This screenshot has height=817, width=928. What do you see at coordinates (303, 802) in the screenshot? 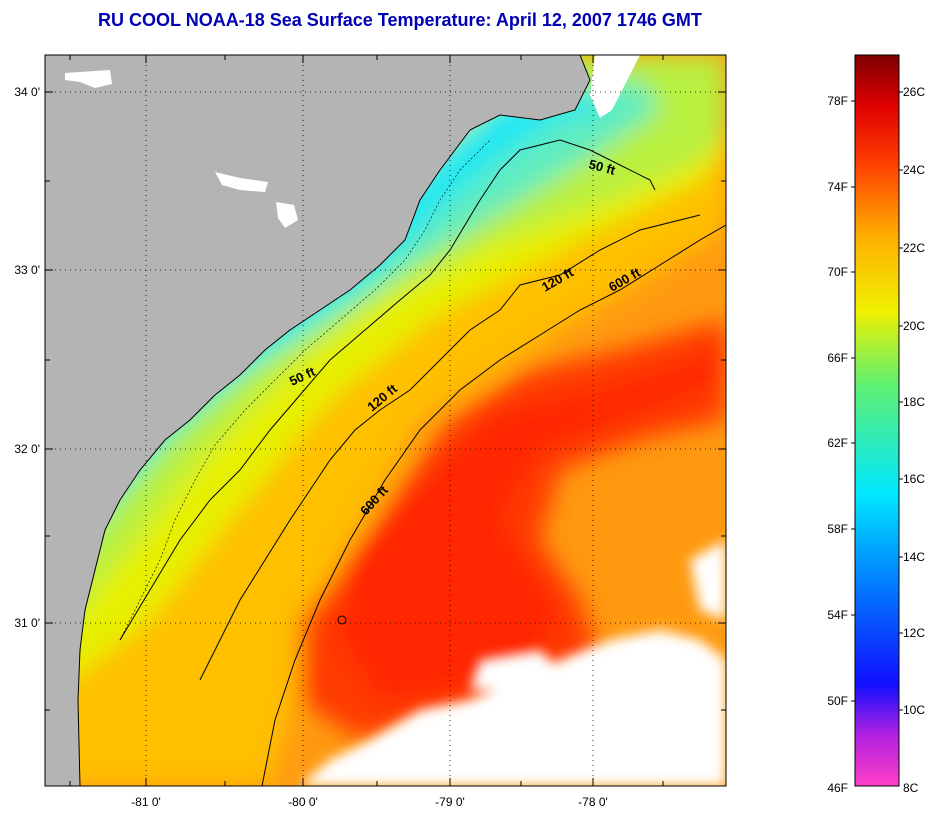
I see `lon-label-80: -80 0'` at bounding box center [303, 802].